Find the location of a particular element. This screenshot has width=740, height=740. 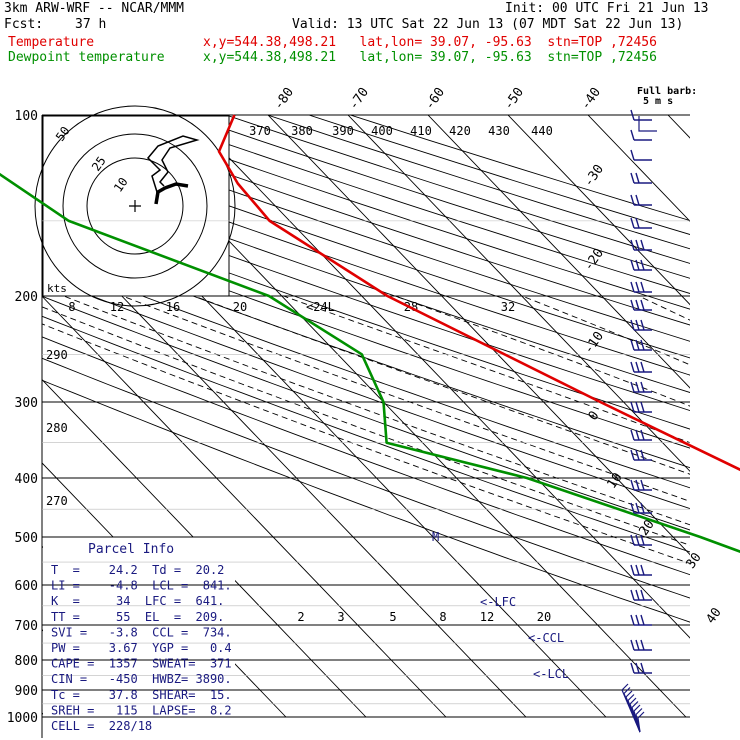

parcel-info-row: LI = -4.8 LCL = 841. is located at coordinates (141, 586).